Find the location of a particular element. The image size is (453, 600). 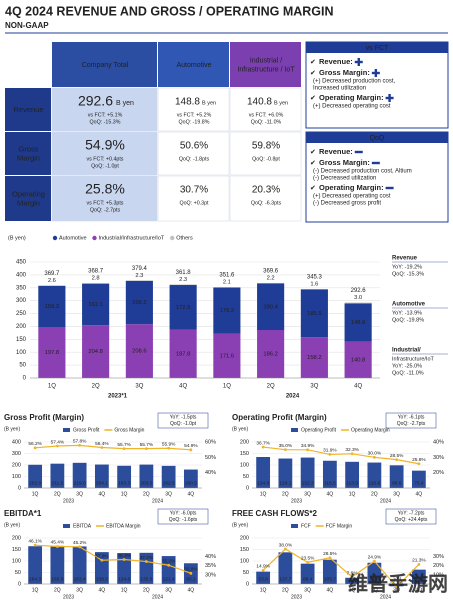

chart-title: FREE CASH FLOWS*2 is located at coordinates (274, 513).